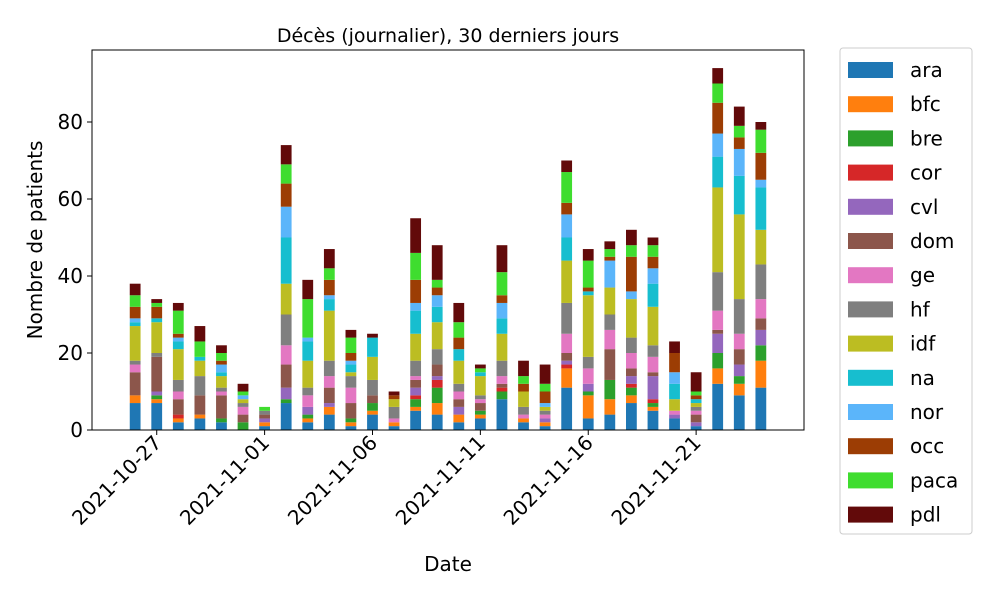 The width and height of the screenshot is (1000, 600). Describe the element at coordinates (923, 344) in the screenshot. I see `legend-label: idf` at that location.